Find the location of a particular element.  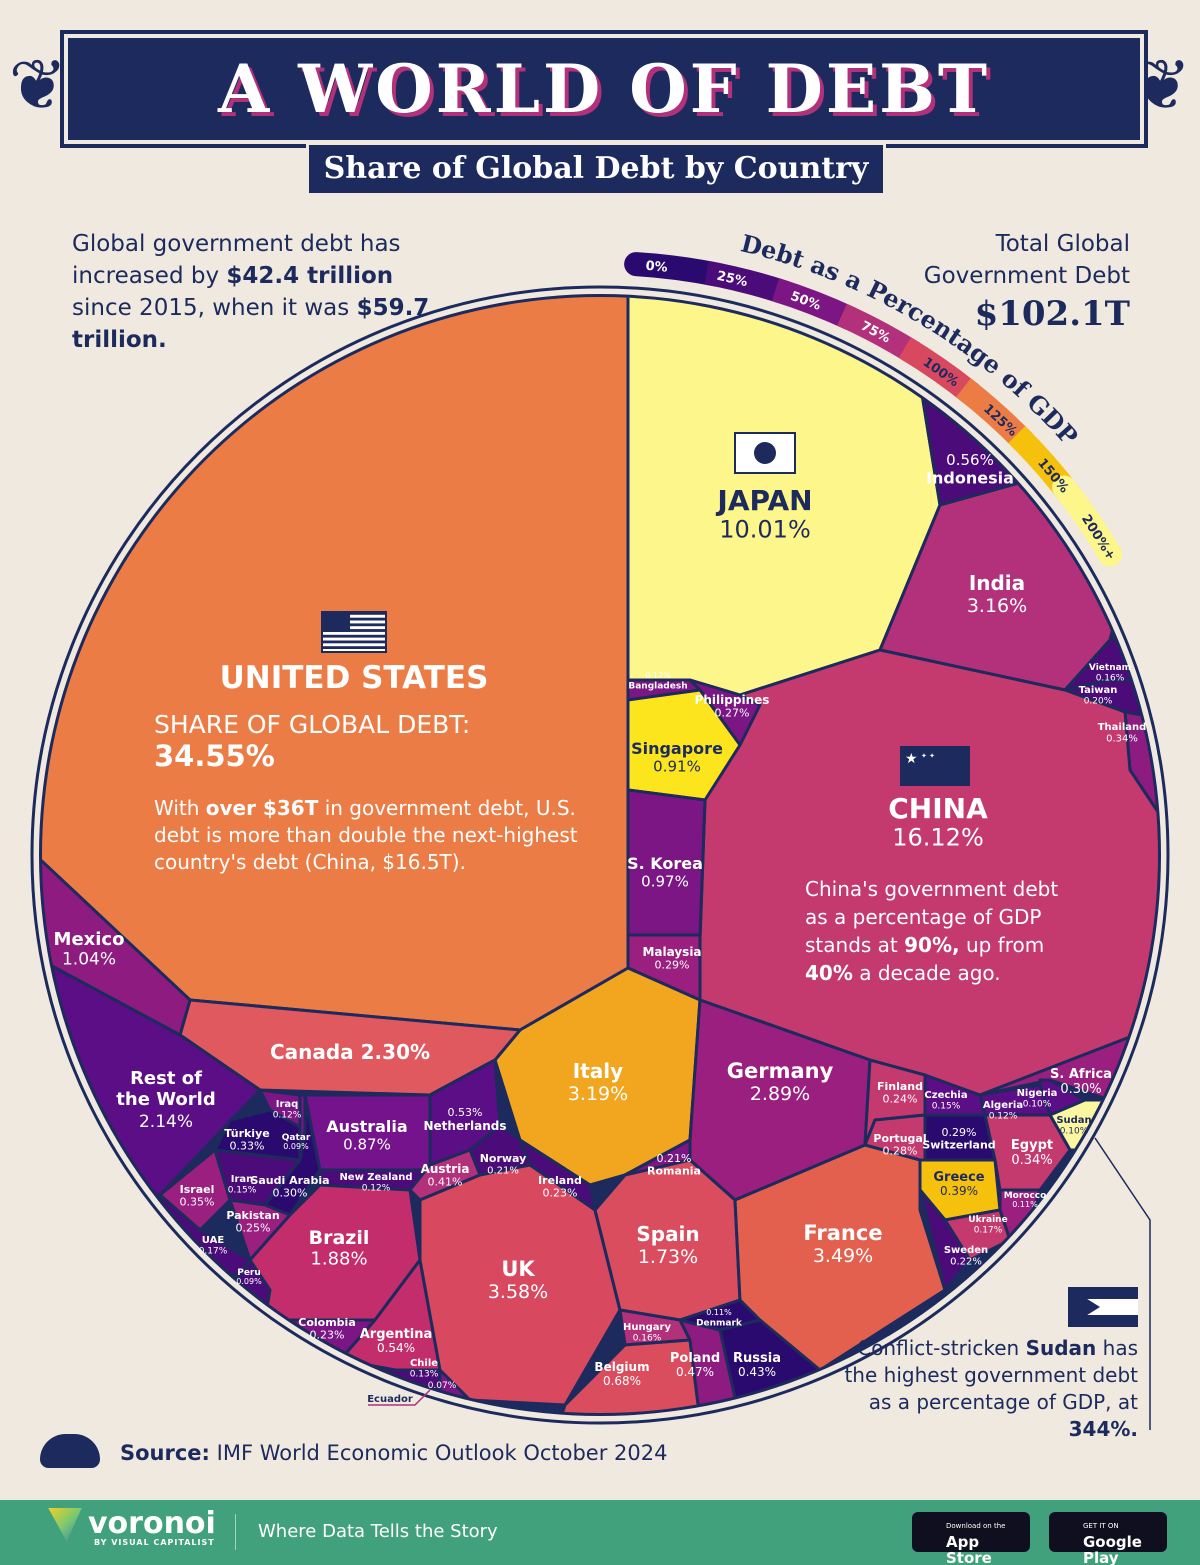

svg-text: 0.23% is located at coordinates (327, 1335).